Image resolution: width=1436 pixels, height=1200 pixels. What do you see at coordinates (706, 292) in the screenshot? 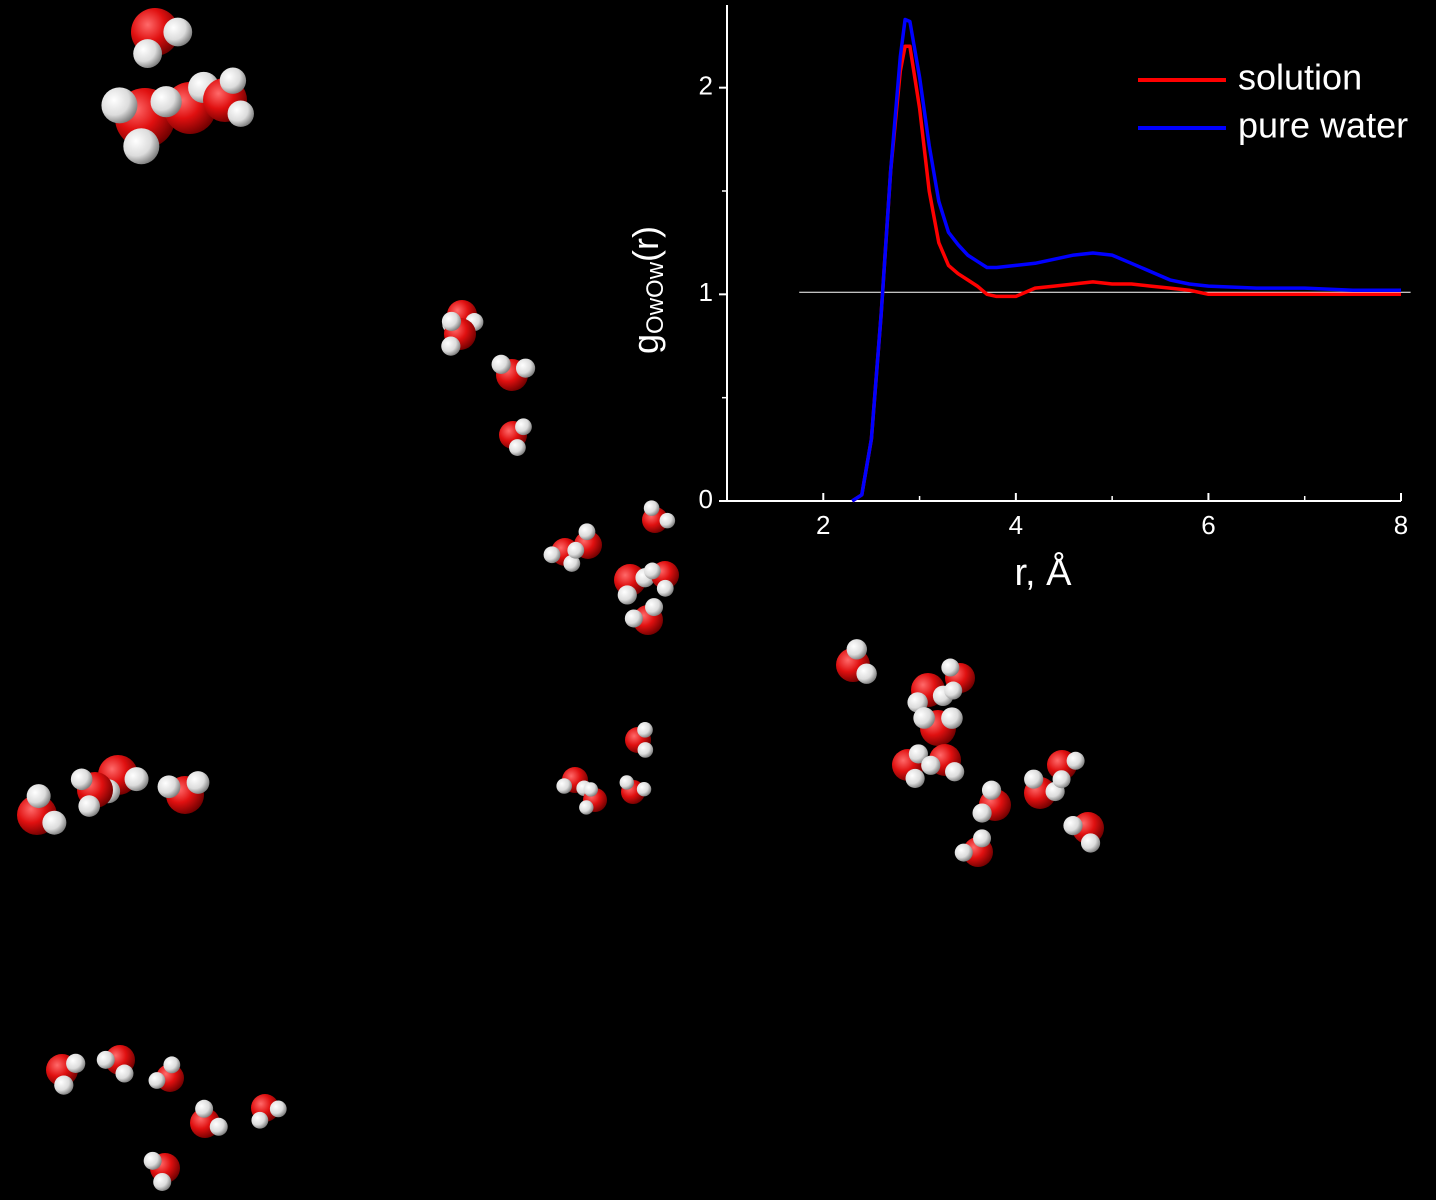
I see `y-tick-label: 1` at bounding box center [706, 292].